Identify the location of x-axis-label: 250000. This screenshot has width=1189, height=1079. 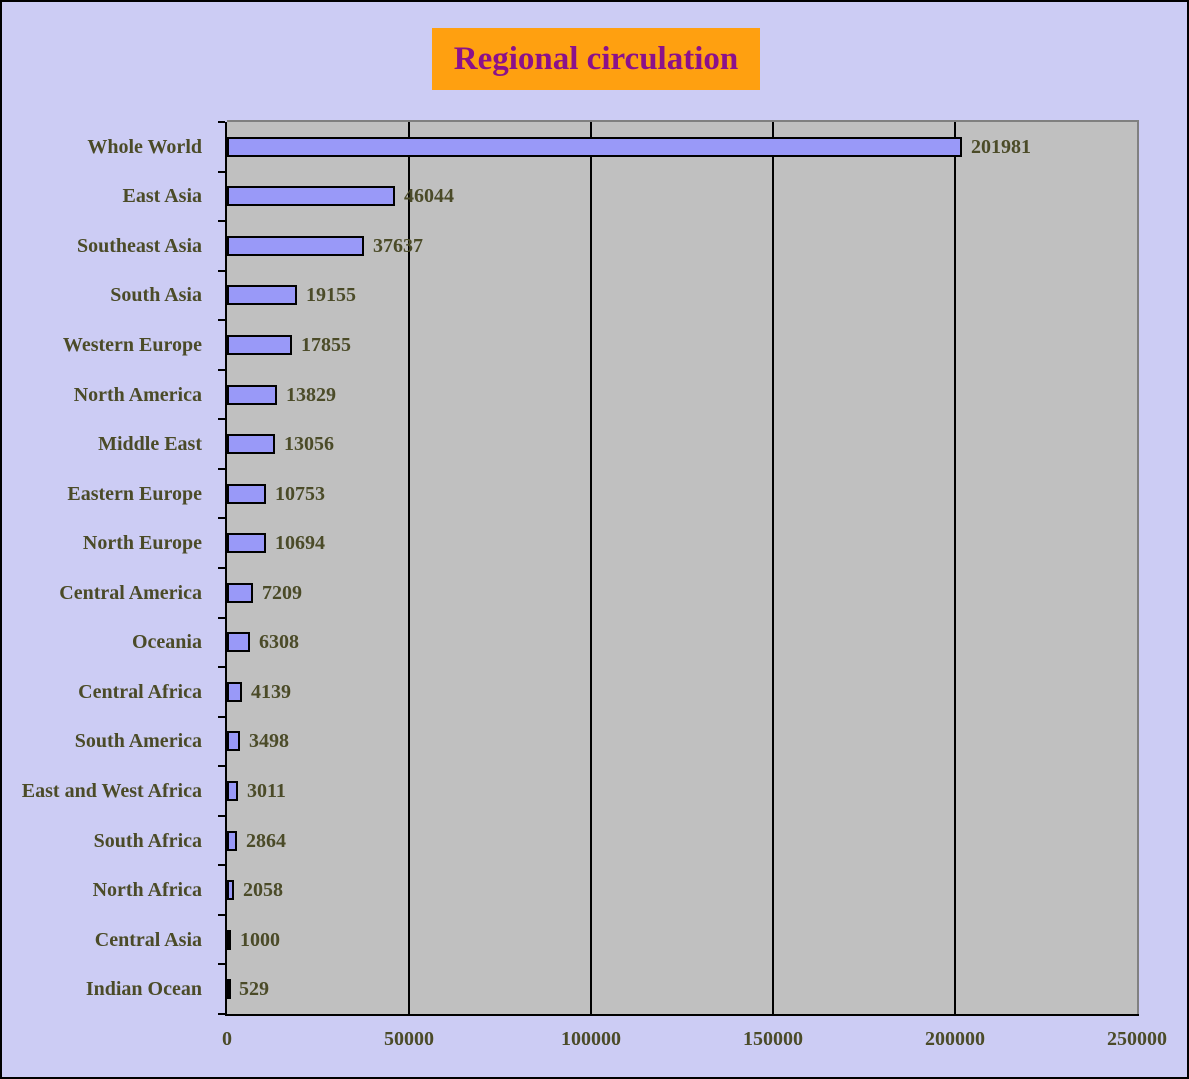
(1137, 1039).